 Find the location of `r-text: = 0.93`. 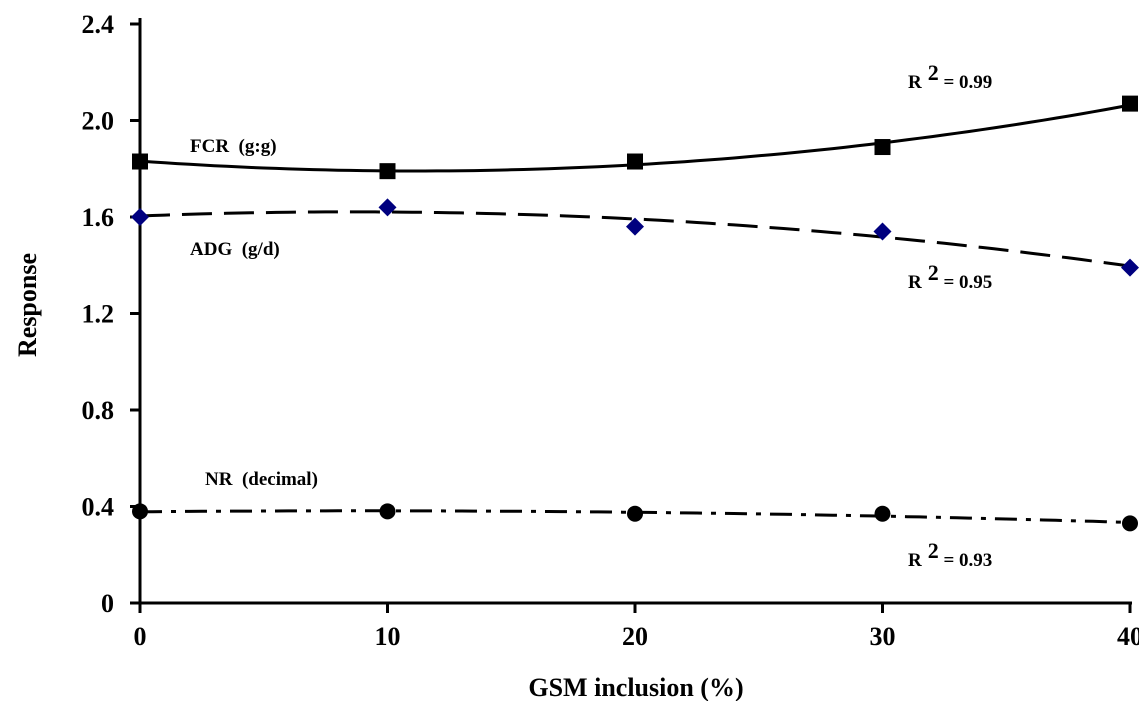

r-text: = 0.93 is located at coordinates (966, 560).